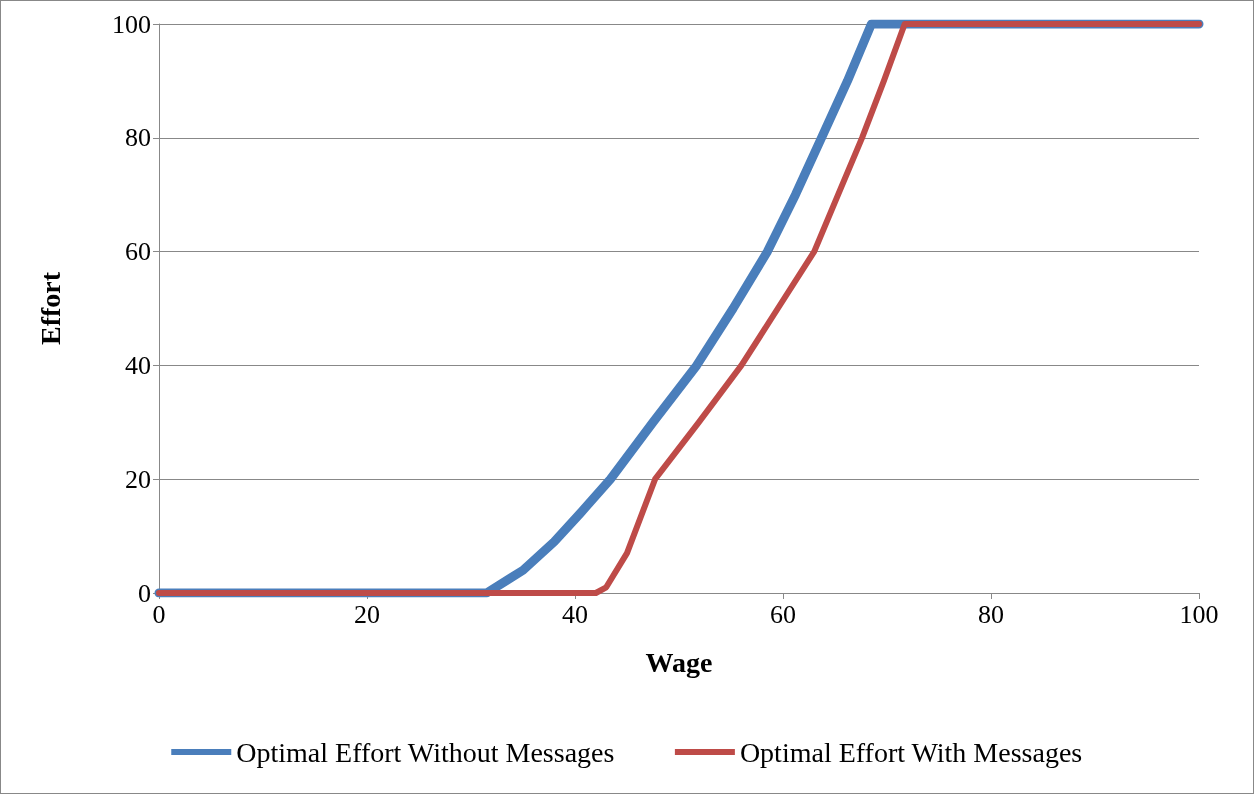 The width and height of the screenshot is (1254, 794). I want to click on y-tick-label: 0, so click(144, 593).